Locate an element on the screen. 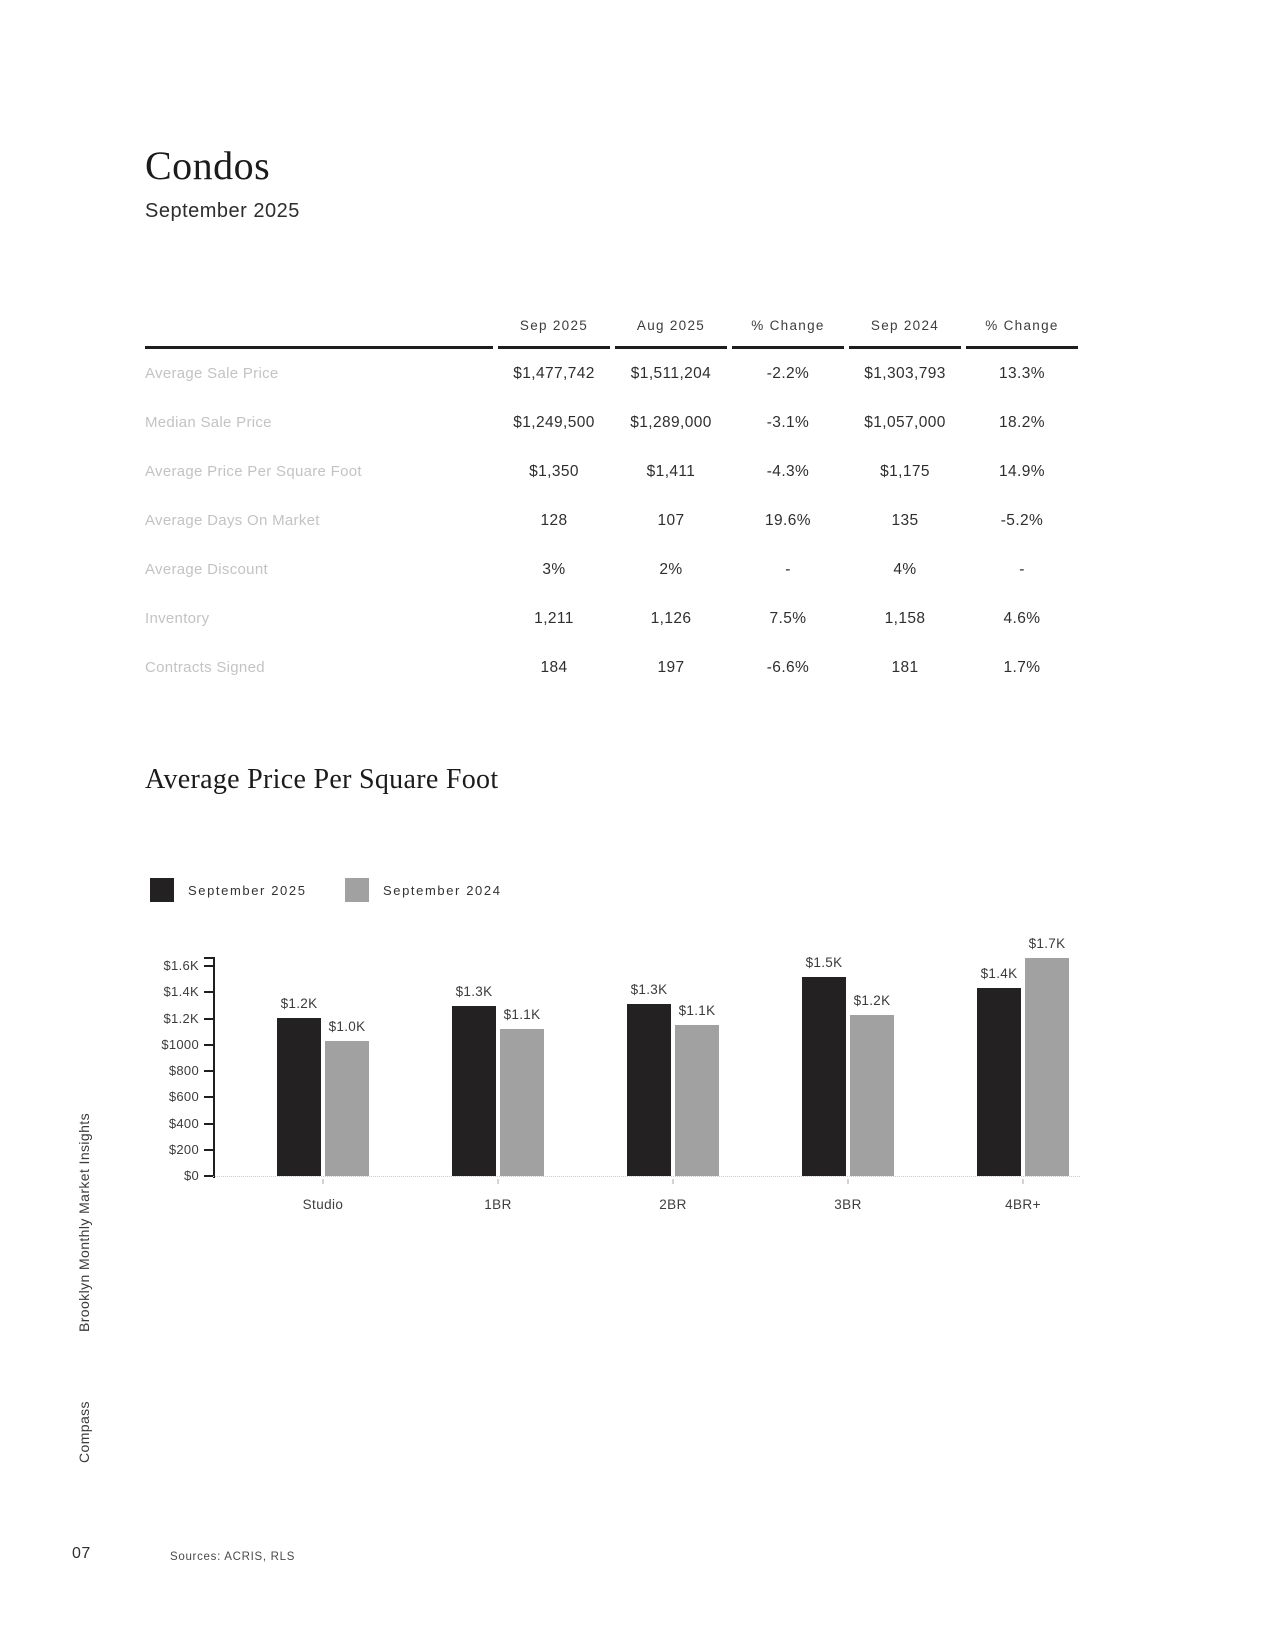  page-subtitle: September 2025 is located at coordinates (222, 211).